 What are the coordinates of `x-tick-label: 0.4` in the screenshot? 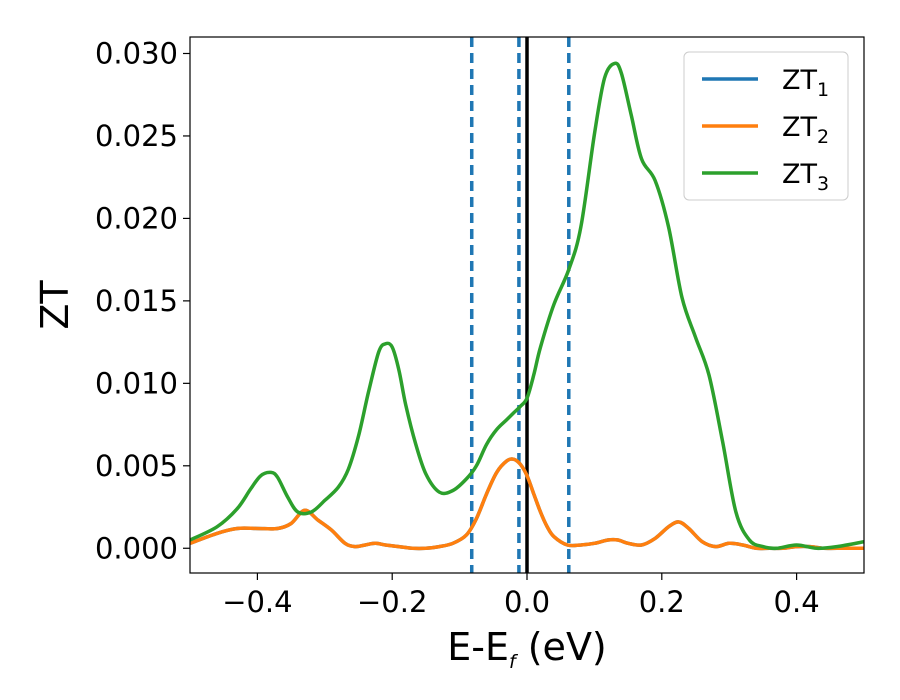 It's located at (797, 602).